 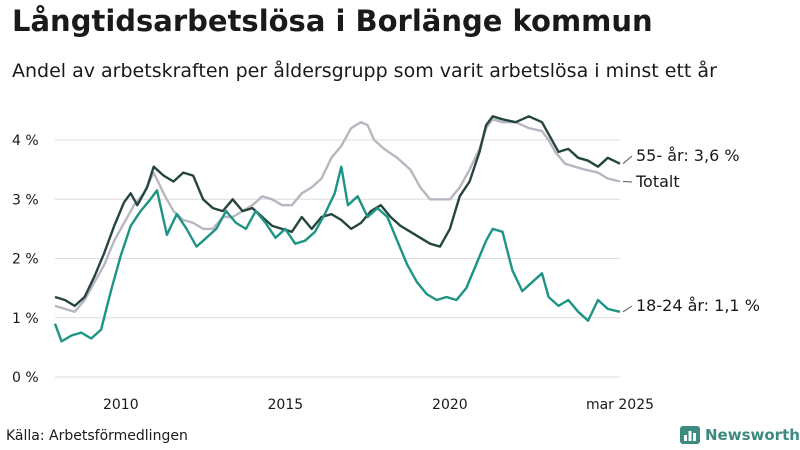 I want to click on source-note: Källa: Arbetsförmedlingen, so click(x=97, y=436).